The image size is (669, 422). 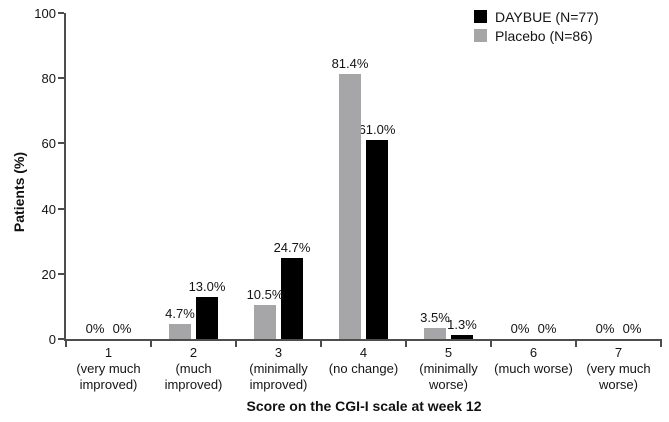 I want to click on legend: DAYBUE (N=77) Placebo (N=86), so click(x=536, y=26).